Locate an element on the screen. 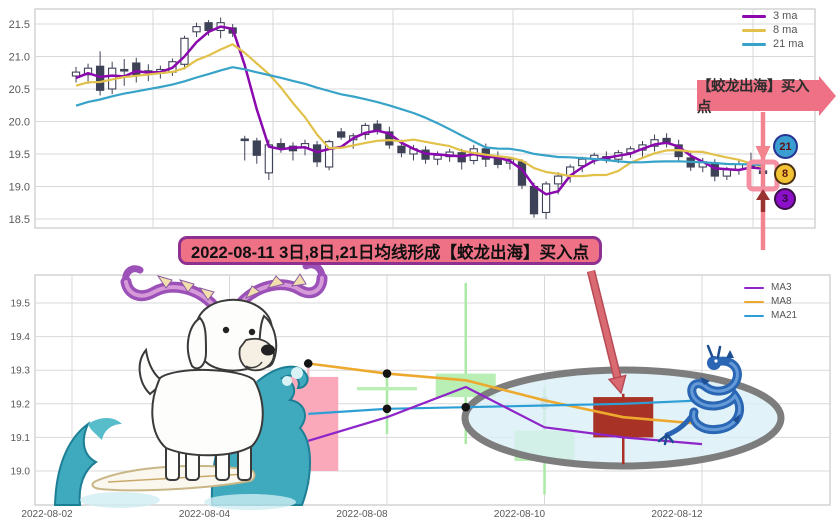  down-arrow-icon is located at coordinates (763, 154).